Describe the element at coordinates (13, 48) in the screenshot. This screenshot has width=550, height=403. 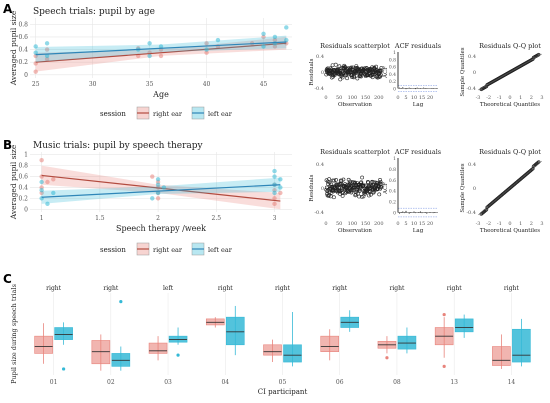
I see `y-axis-label: Averaged pupil size` at that location.